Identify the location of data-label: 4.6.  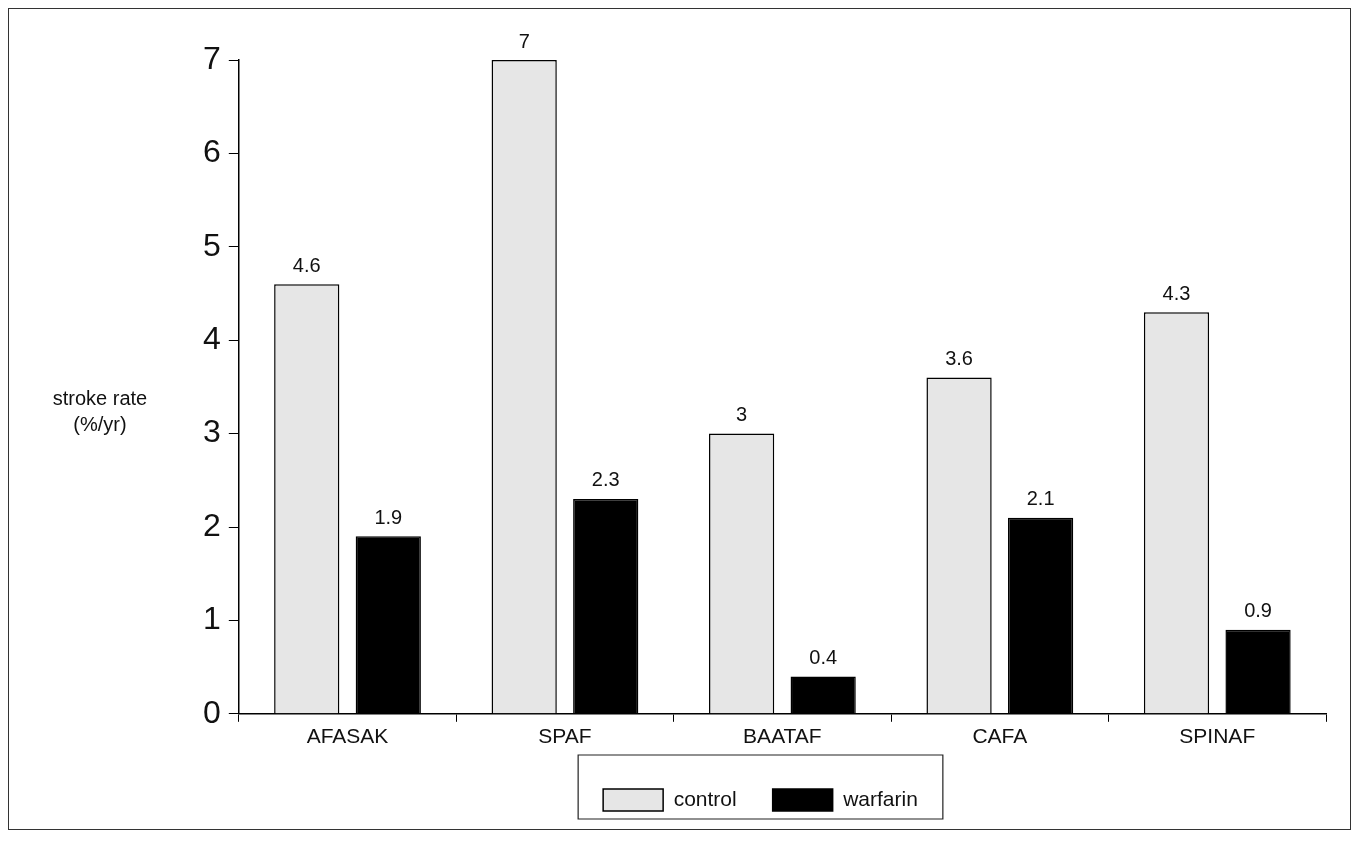
(306, 264).